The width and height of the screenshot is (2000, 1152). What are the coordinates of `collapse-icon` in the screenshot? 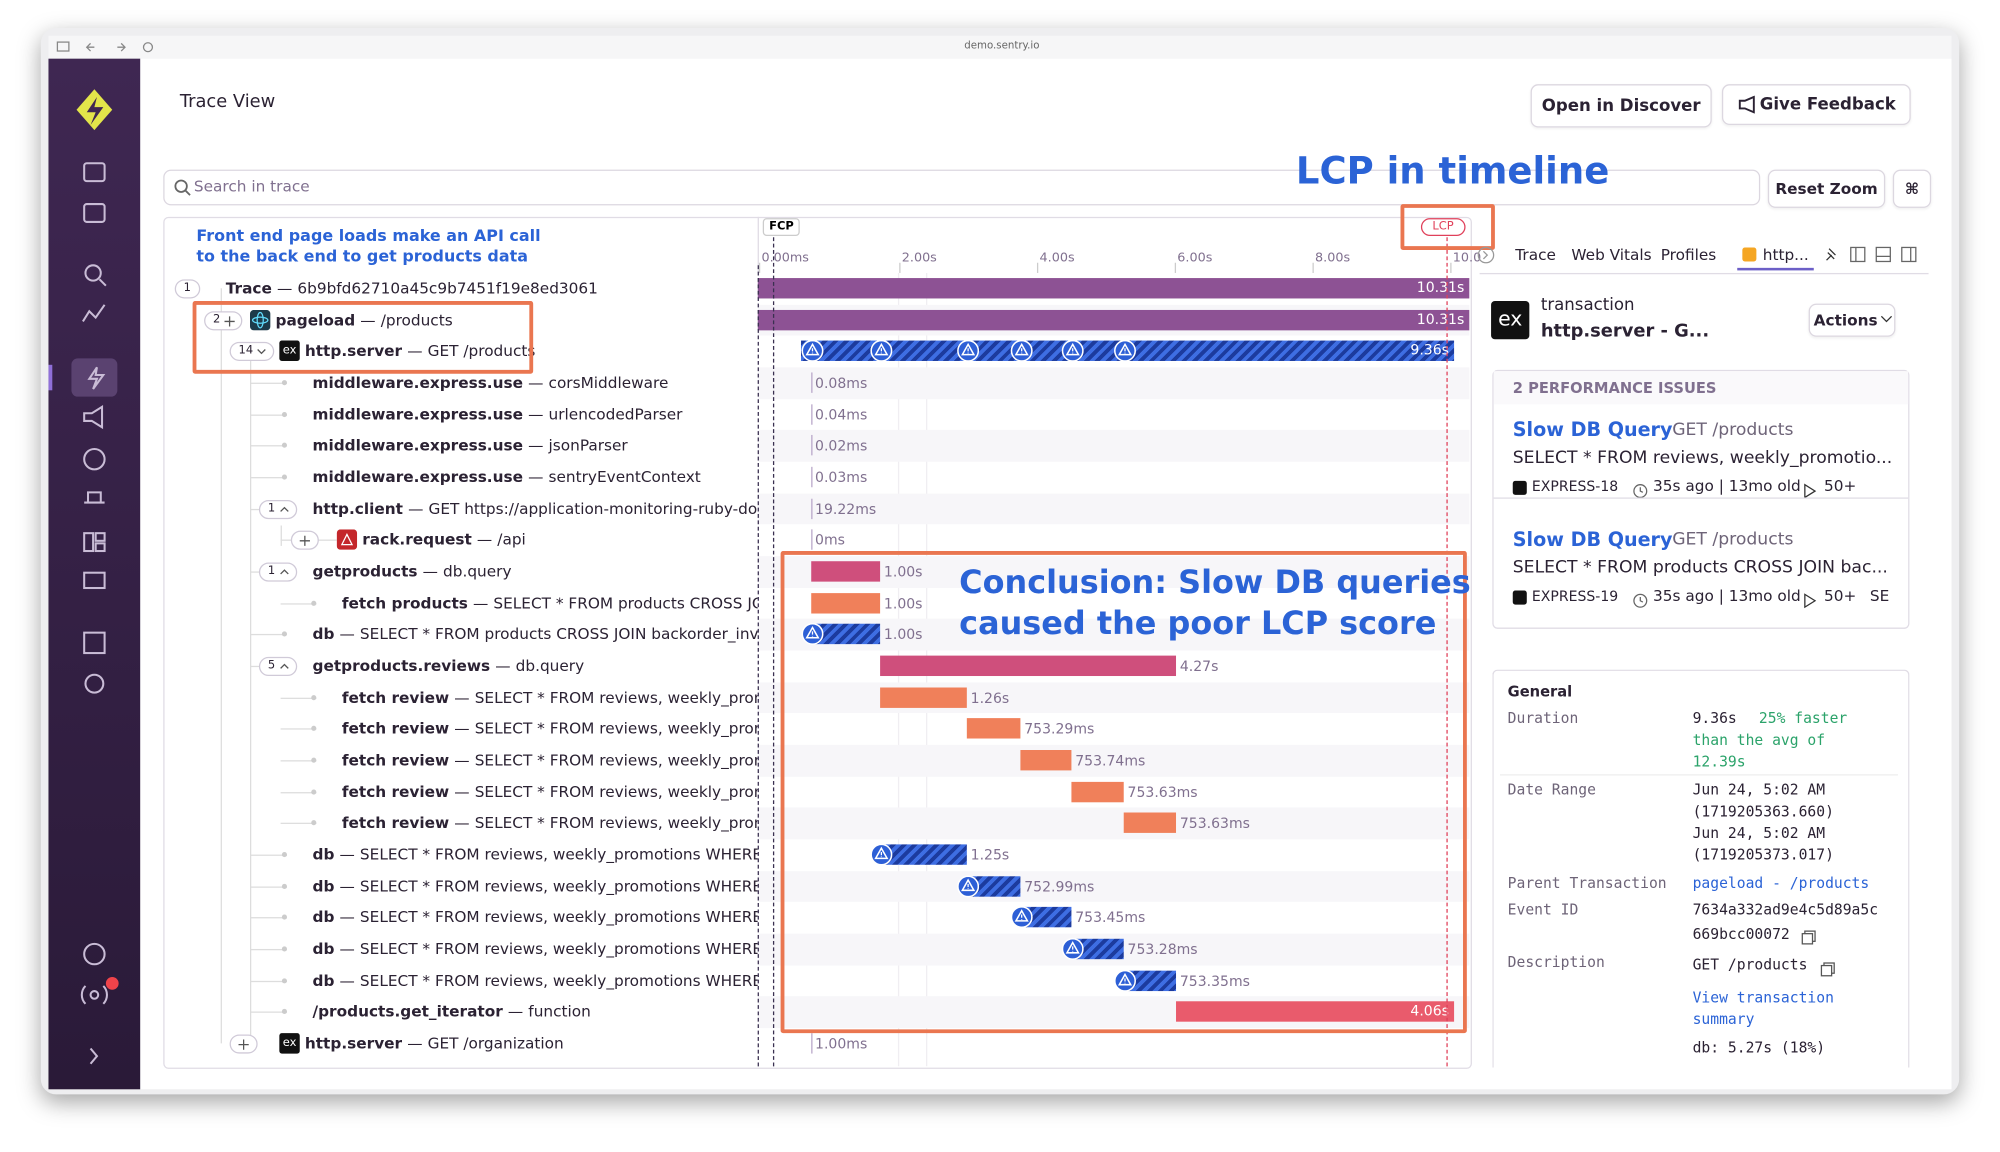 It's located at (1486, 255).